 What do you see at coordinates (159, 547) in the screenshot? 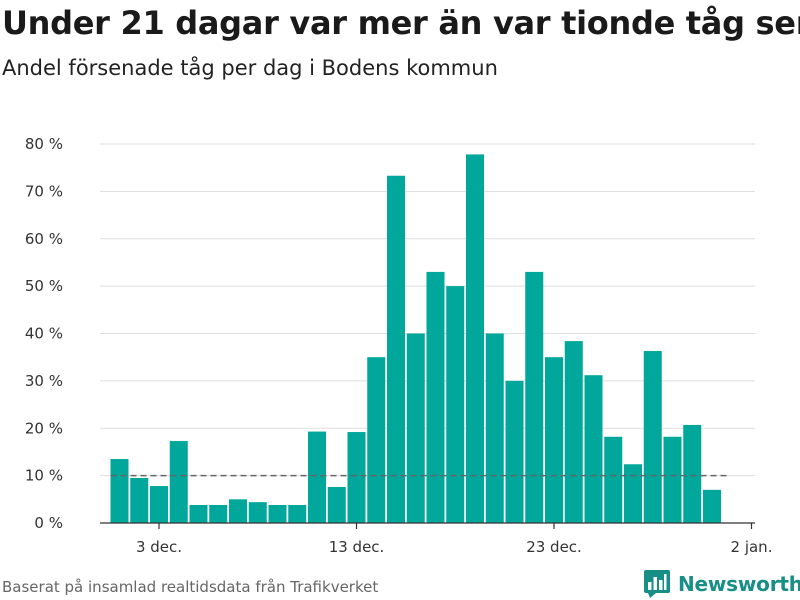
I see `x-tick-label: 3 dec.` at bounding box center [159, 547].